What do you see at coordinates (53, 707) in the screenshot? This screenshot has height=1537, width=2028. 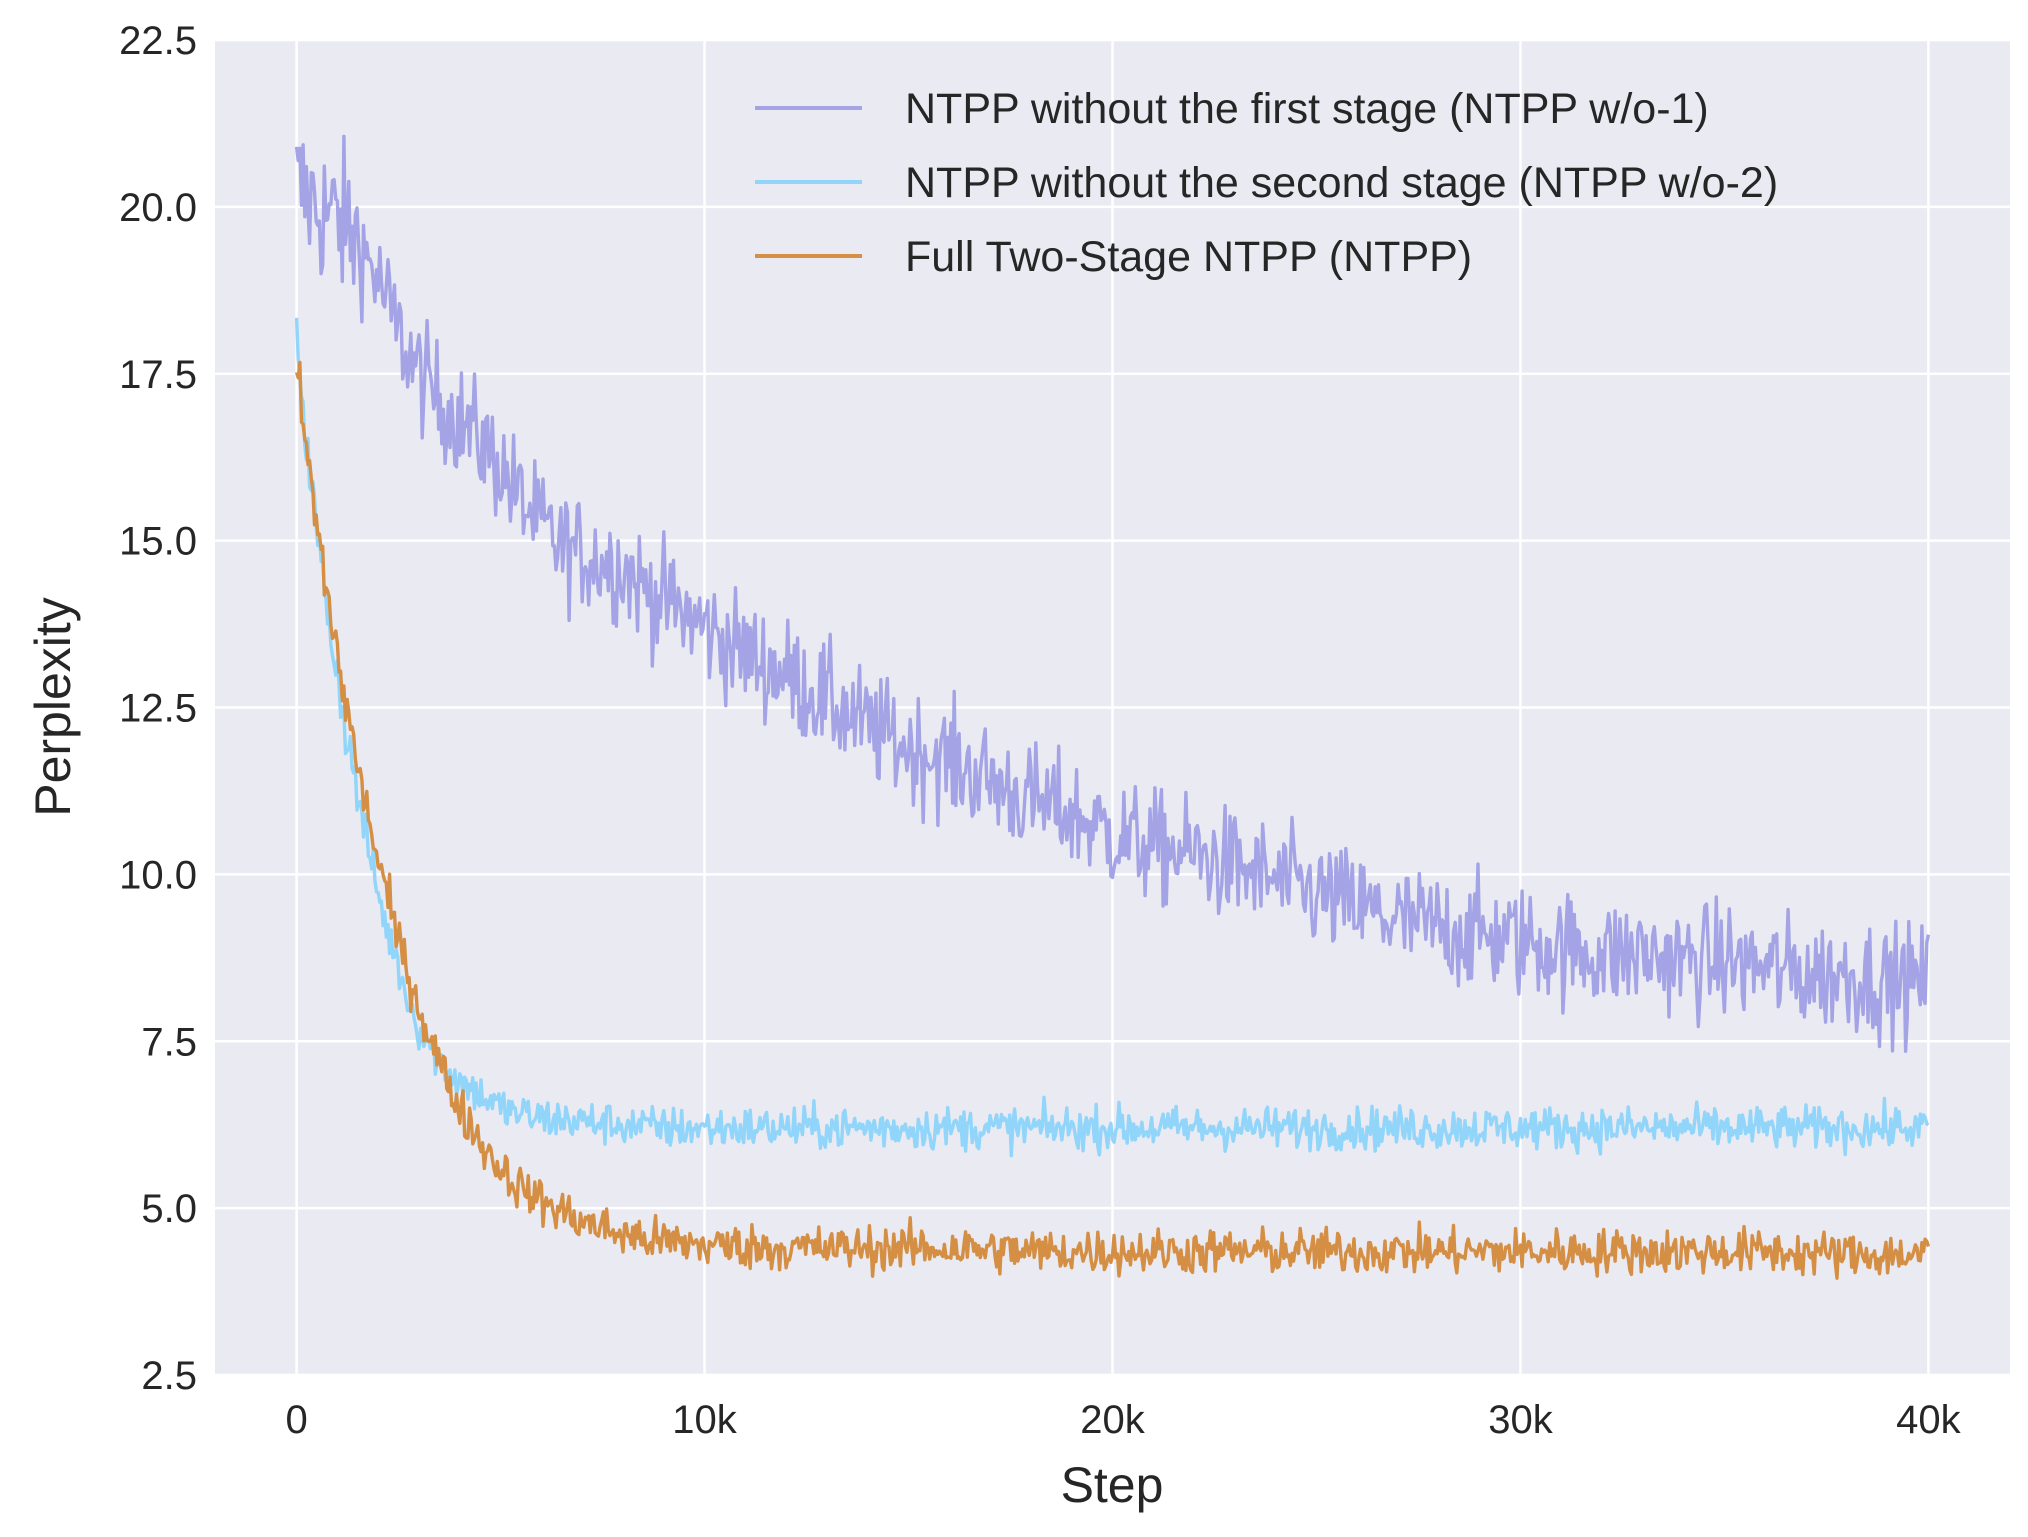 I see `y-axis-label: Perplexity` at bounding box center [53, 707].